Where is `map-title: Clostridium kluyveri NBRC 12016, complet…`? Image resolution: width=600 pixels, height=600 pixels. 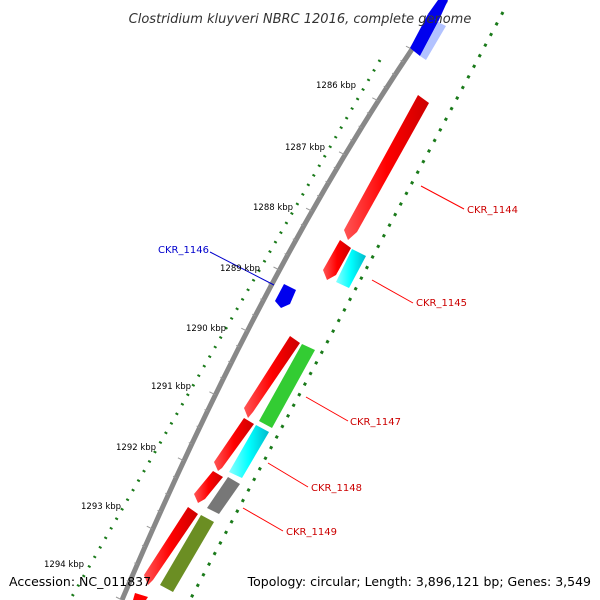
map-title: Clostridium kluyveri NBRC 12016, complet… is located at coordinates (300, 19).